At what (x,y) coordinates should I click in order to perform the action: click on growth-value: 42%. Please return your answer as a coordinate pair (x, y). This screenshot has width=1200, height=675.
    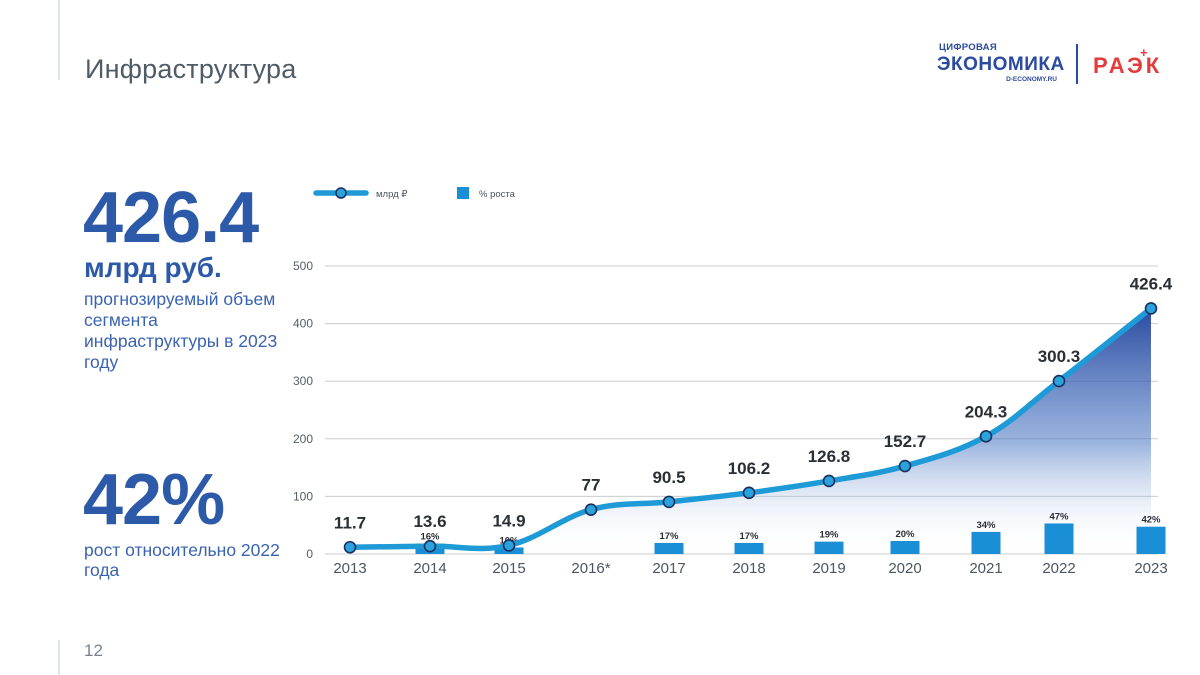
    Looking at the image, I should click on (154, 500).